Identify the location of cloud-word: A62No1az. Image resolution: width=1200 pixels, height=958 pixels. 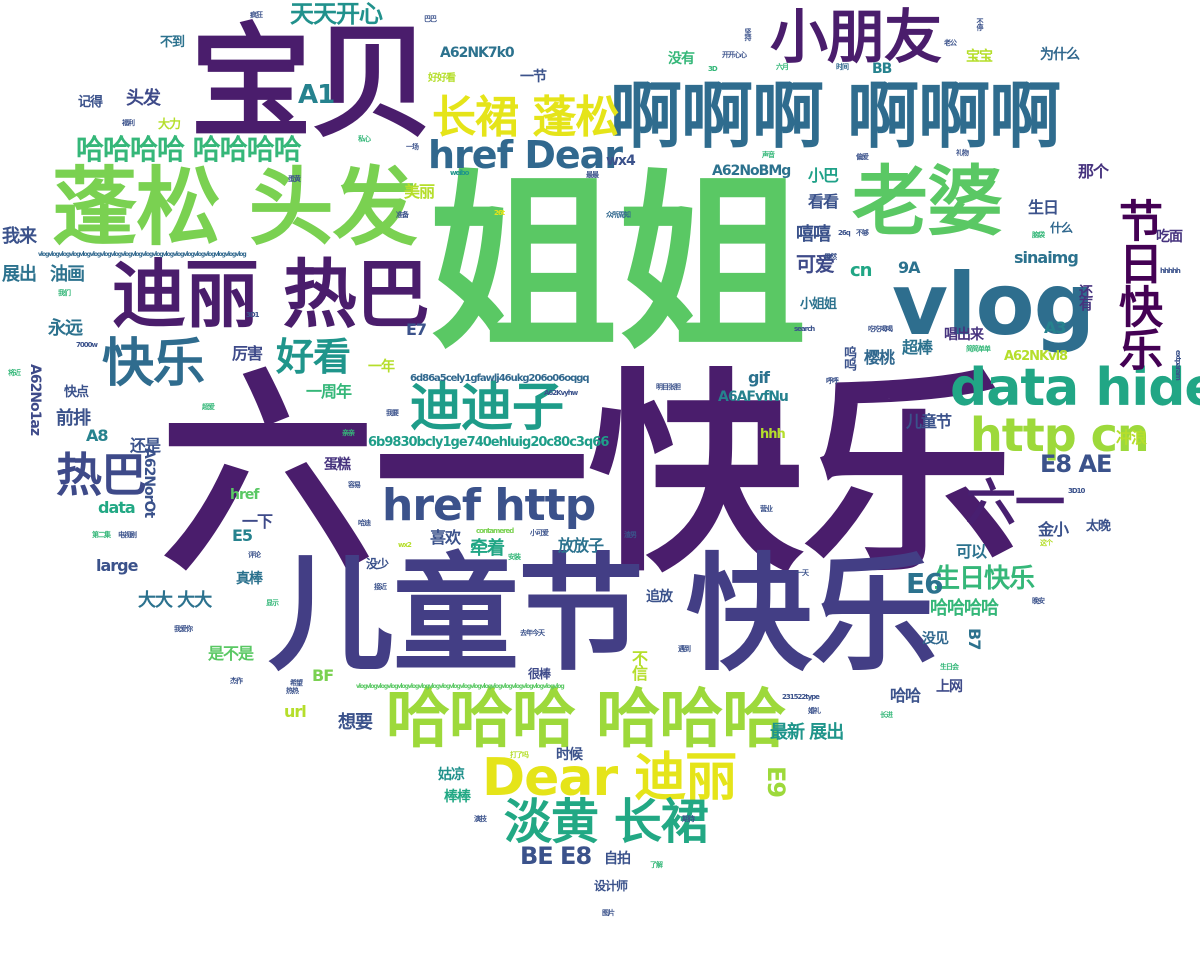
(35, 399).